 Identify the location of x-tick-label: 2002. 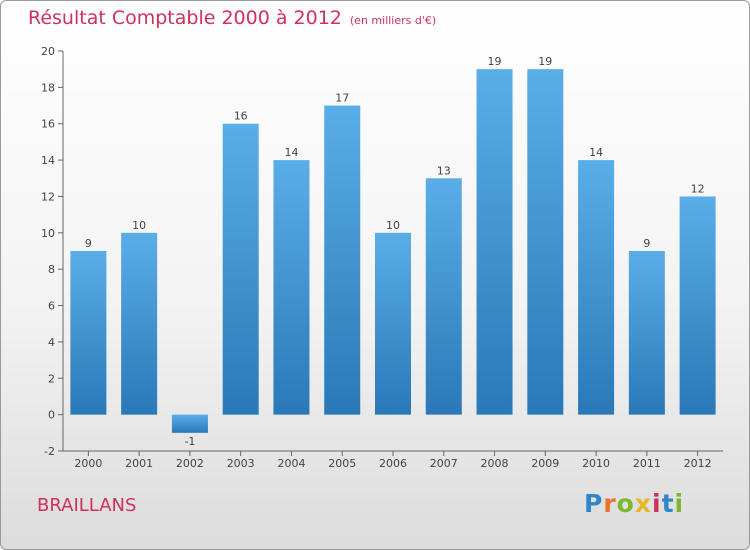
(190, 463).